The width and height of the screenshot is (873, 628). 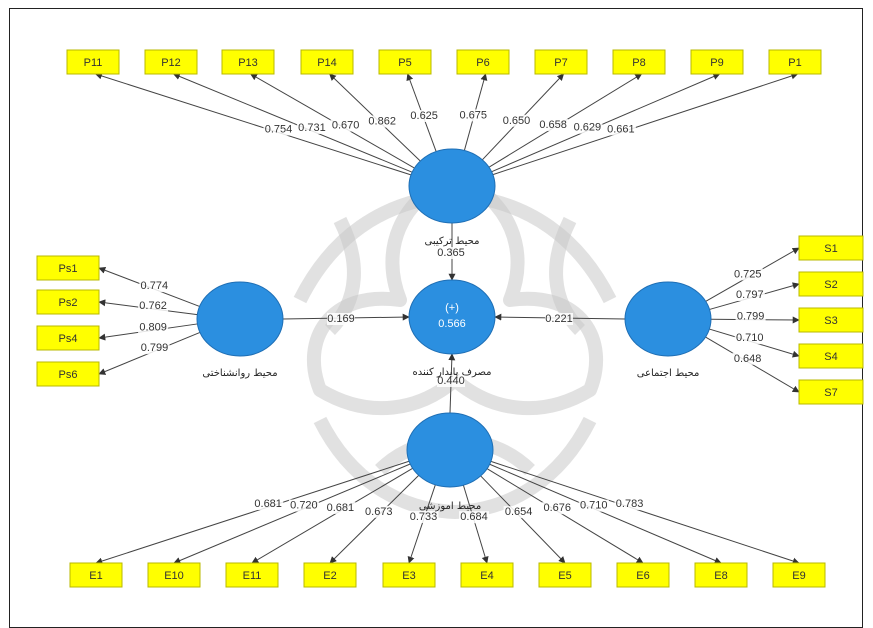 I want to click on indicator-label: P7, so click(x=560, y=63).